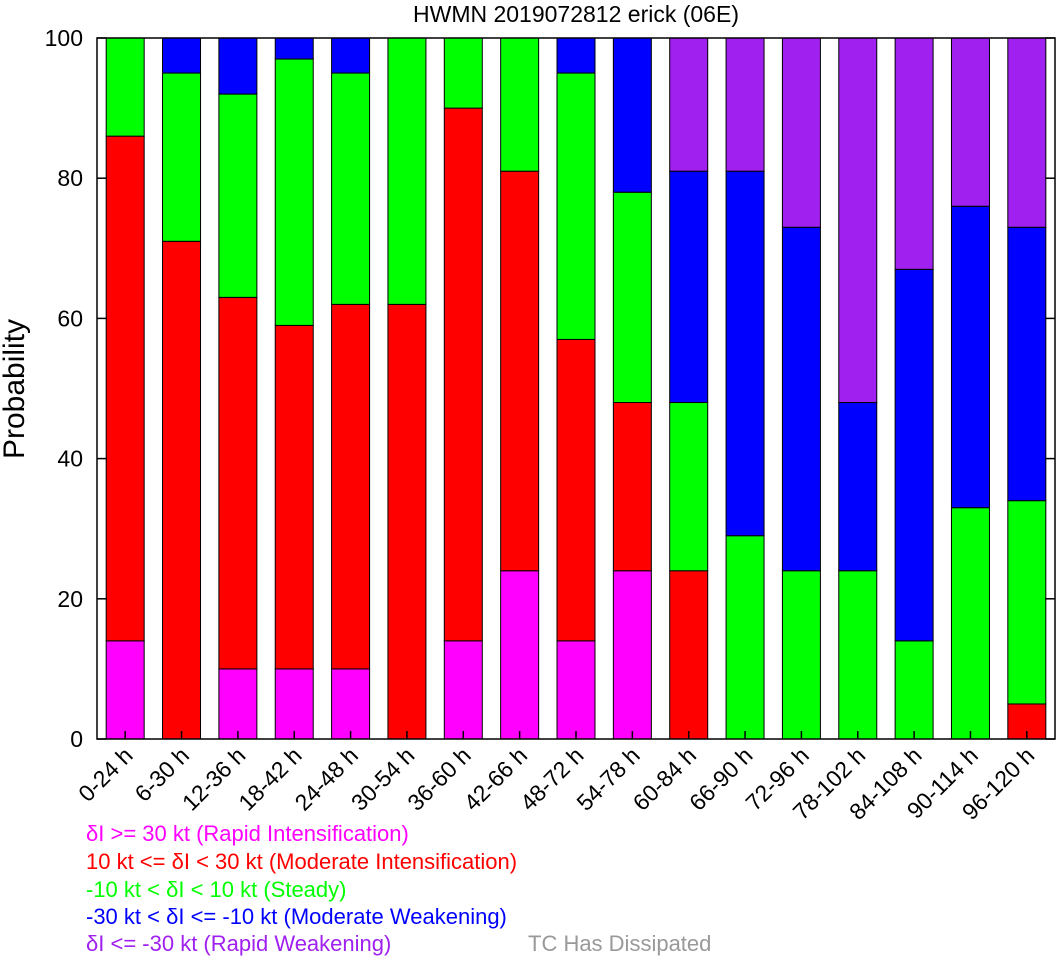  What do you see at coordinates (576, 690) in the screenshot?
I see `bar-segment-48-72h-s0` at bounding box center [576, 690].